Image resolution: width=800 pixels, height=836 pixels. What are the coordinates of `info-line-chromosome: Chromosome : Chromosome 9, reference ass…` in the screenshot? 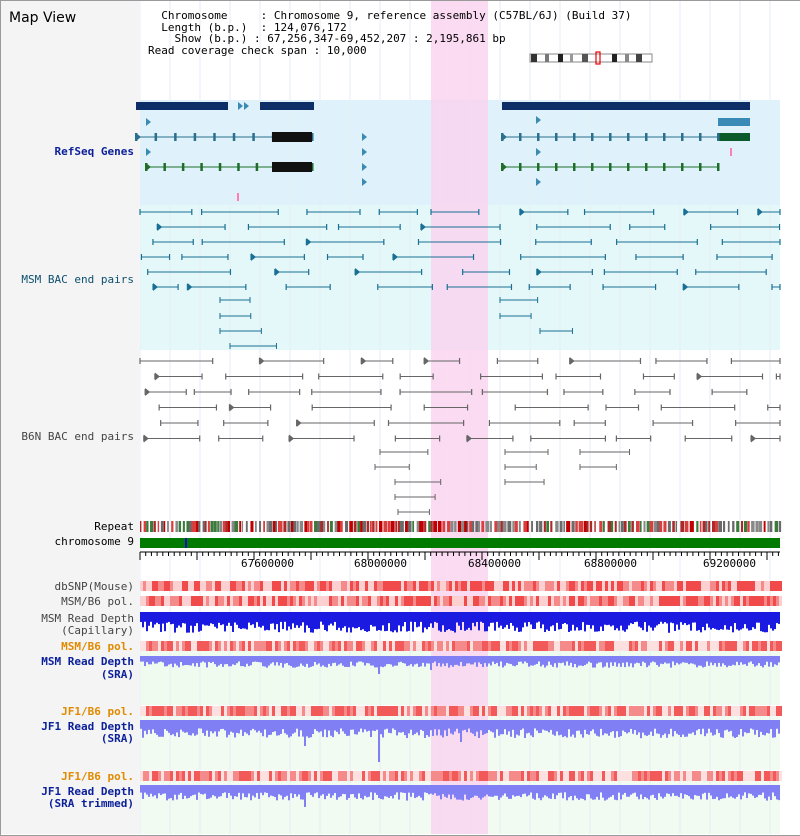 It's located at (396, 15).